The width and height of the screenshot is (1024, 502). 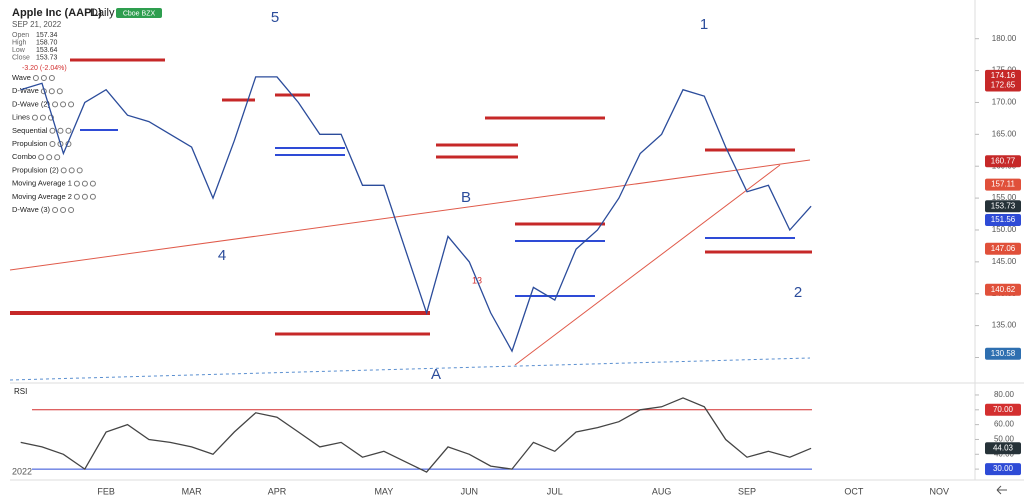 What do you see at coordinates (275, 17) in the screenshot?
I see `wave-label: 5` at bounding box center [275, 17].